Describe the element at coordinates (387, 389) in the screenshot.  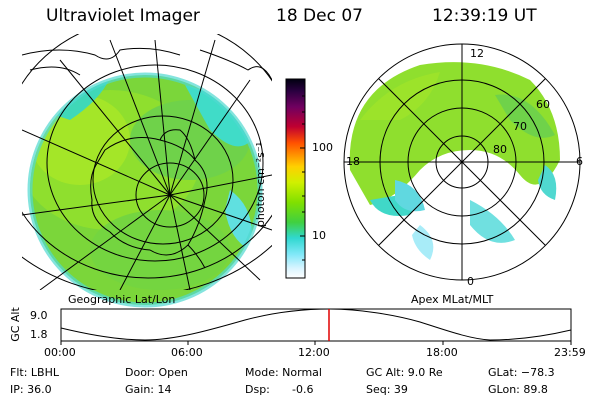
I see `info-seq: Seq: 39` at that location.